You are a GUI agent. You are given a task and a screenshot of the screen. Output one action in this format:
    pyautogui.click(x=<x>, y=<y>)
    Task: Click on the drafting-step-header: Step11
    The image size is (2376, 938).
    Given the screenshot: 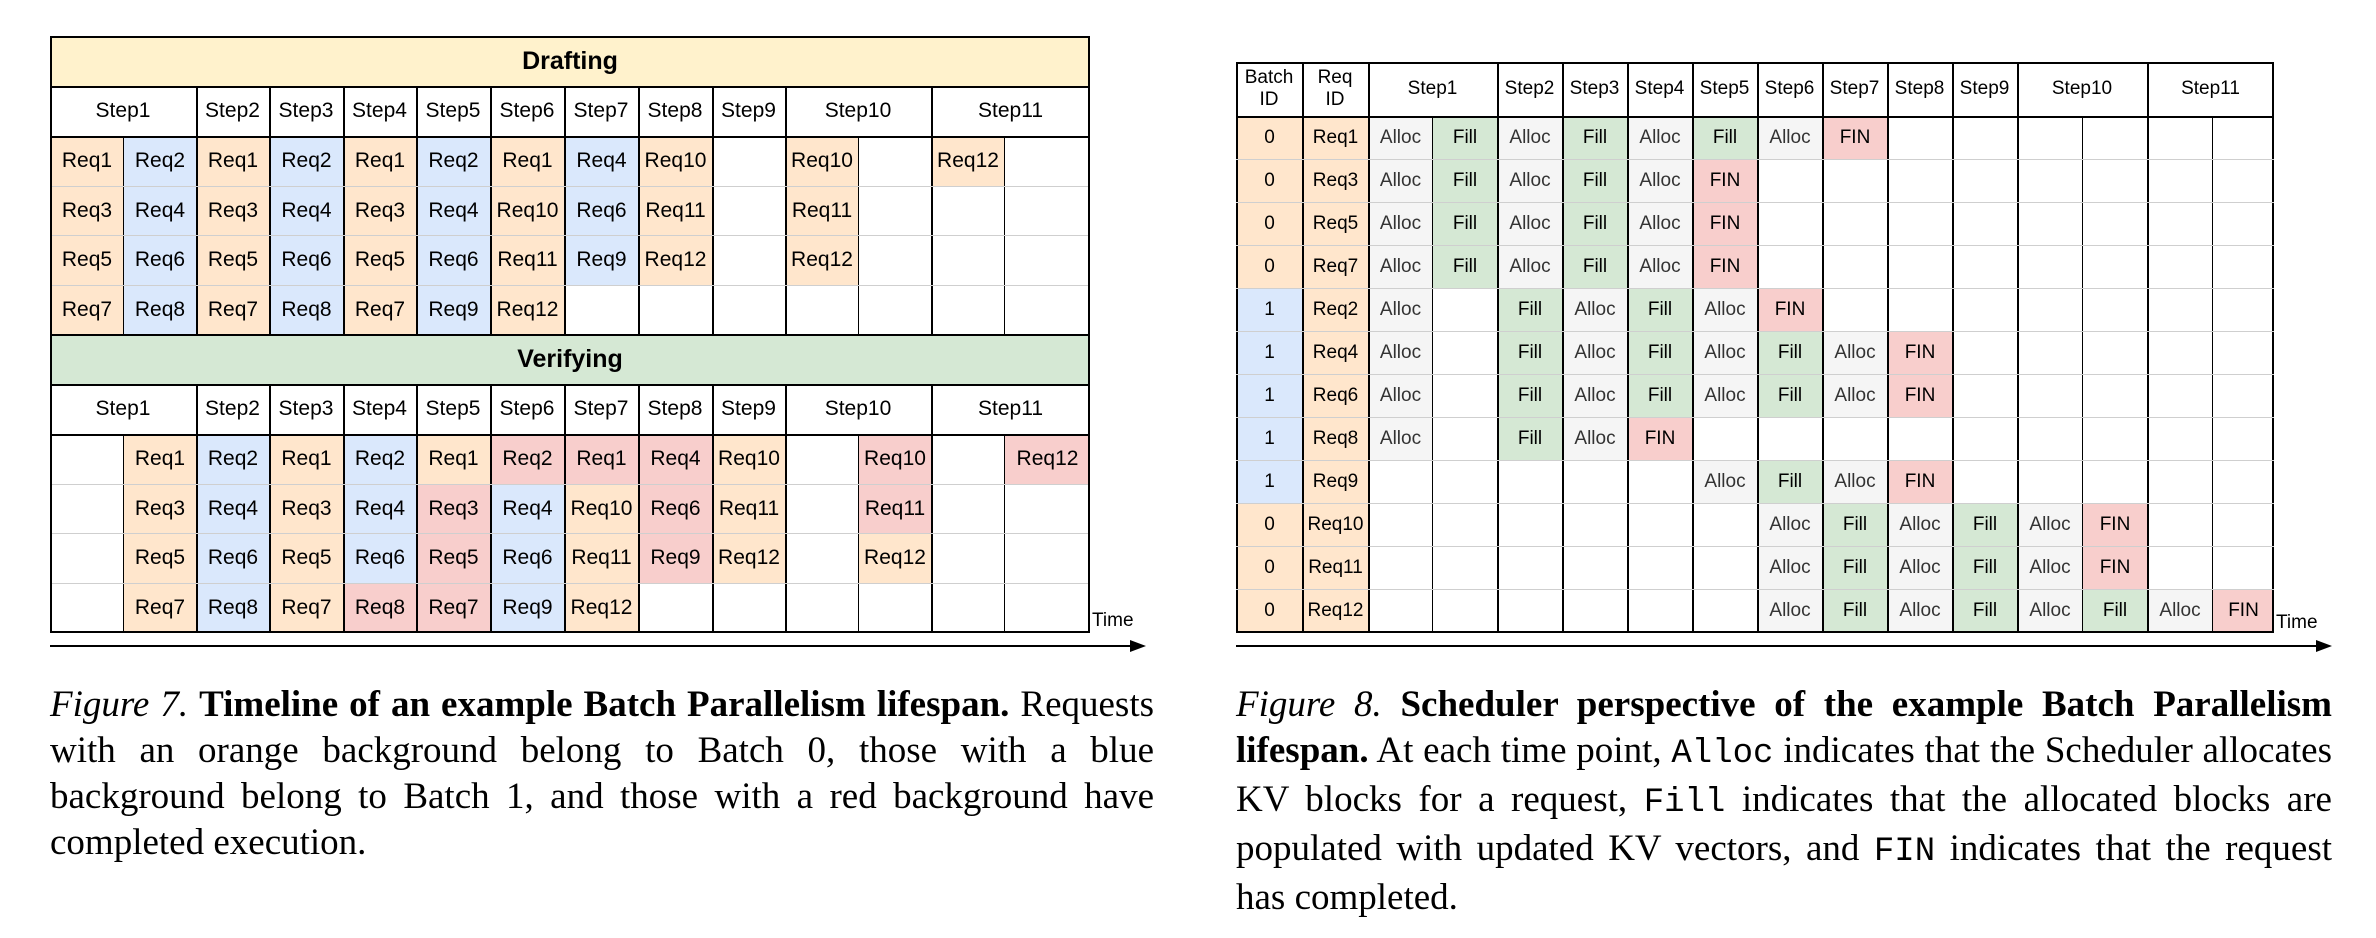 What is the action you would take?
    pyautogui.click(x=1010, y=110)
    